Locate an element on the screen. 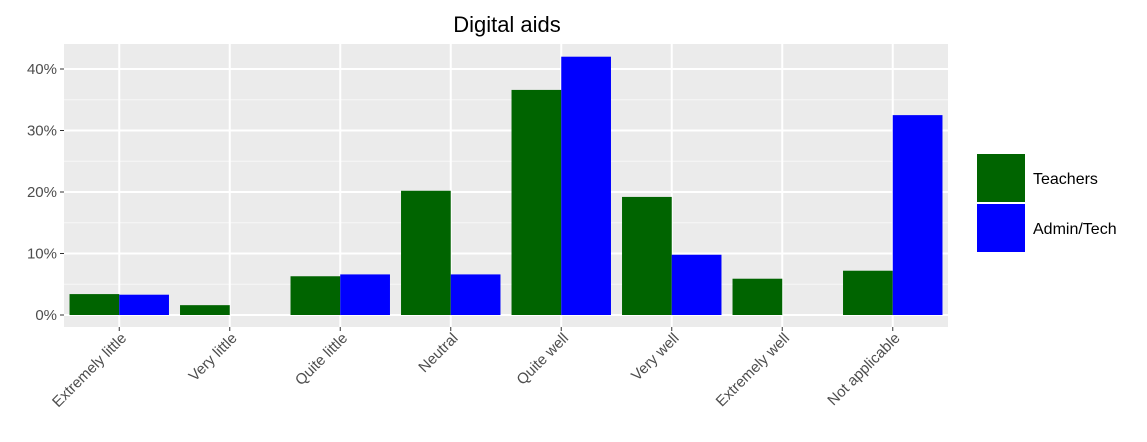 Image resolution: width=1147 pixels, height=442 pixels. y-tick-label: 30% is located at coordinates (42, 131).